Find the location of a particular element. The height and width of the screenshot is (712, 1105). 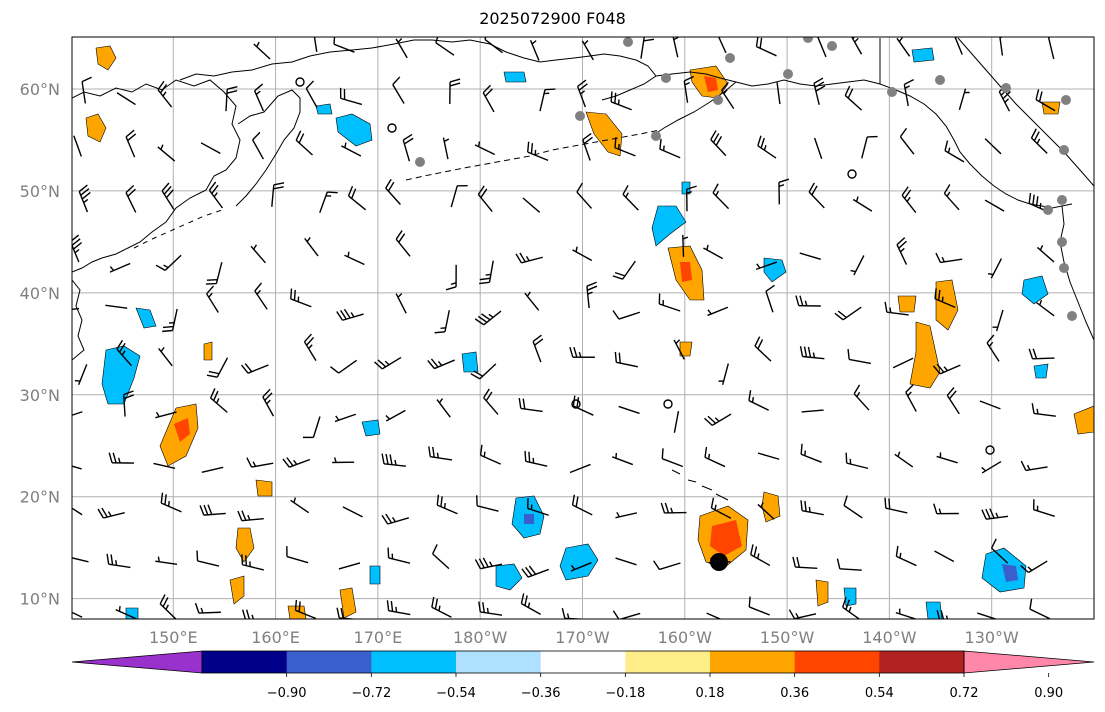

latitude-label: 60°N is located at coordinates (40, 89).